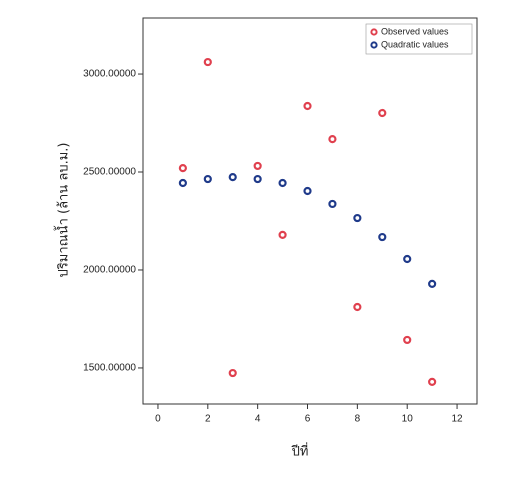 The width and height of the screenshot is (526, 479). Describe the element at coordinates (109, 74) in the screenshot. I see `y-tick-label: 3000.00000` at that location.